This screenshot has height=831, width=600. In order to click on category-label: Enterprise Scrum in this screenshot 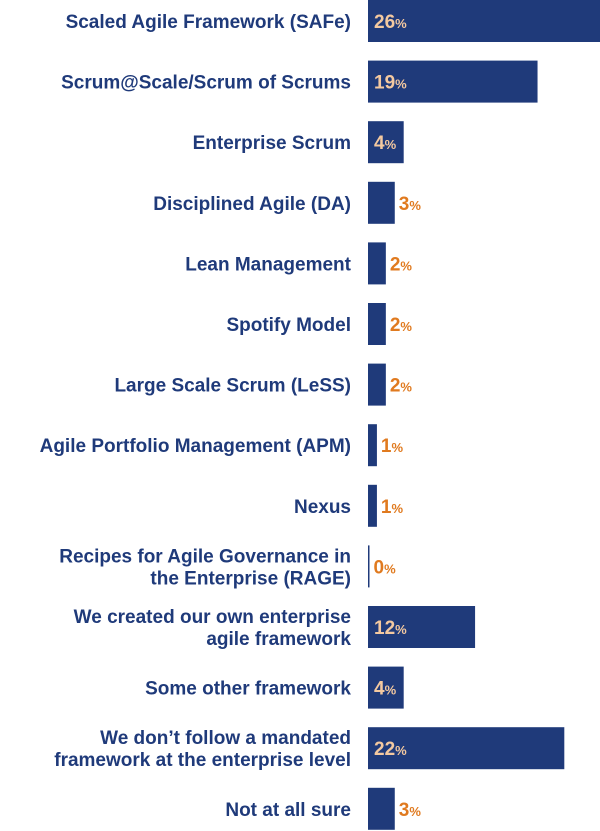, I will do `click(272, 143)`.